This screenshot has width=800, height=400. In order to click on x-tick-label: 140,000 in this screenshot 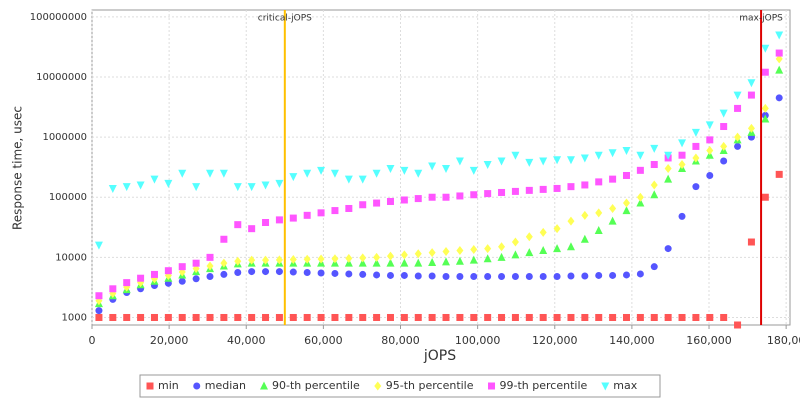, I will do `click(632, 340)`.